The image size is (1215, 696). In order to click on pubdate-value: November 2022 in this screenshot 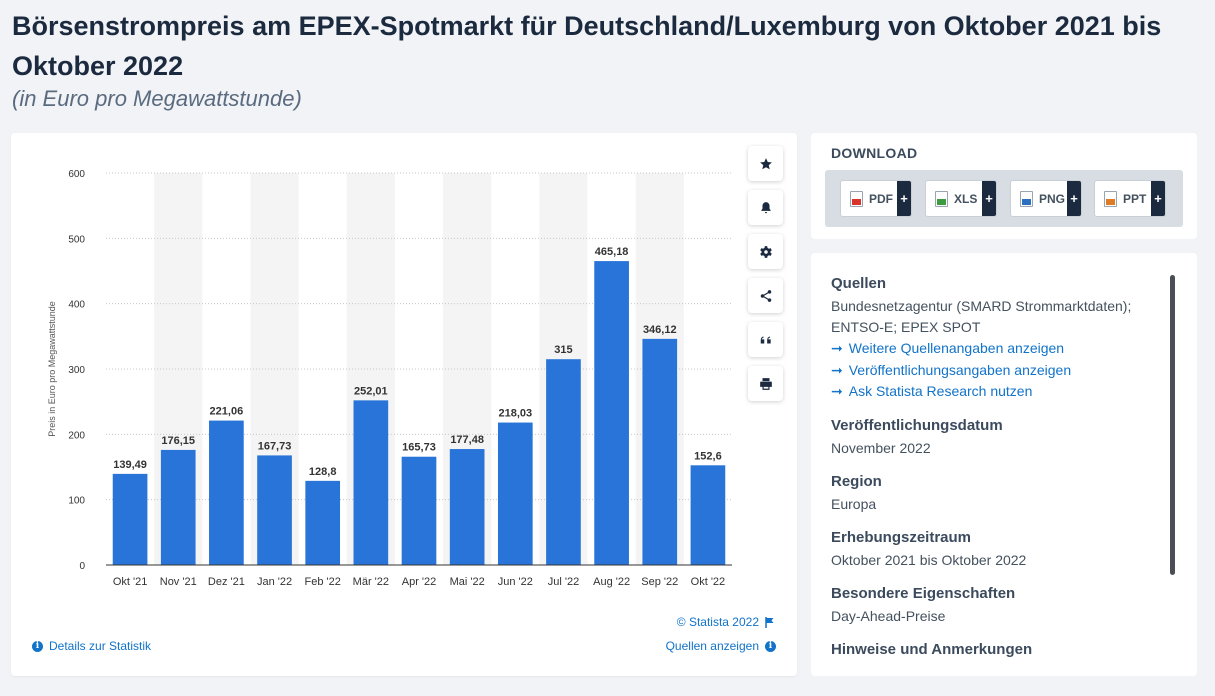, I will do `click(881, 447)`.